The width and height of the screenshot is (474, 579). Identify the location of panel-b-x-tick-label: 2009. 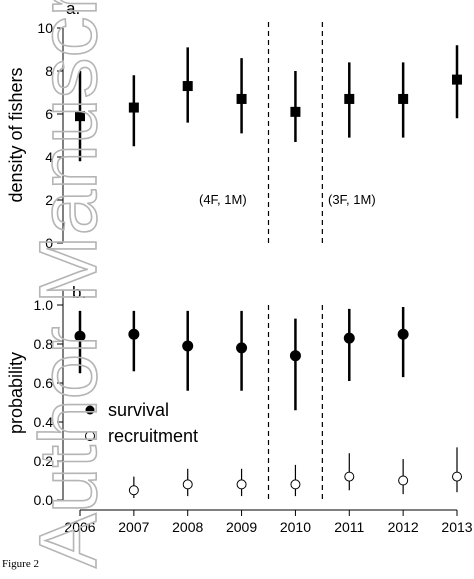
(241, 527).